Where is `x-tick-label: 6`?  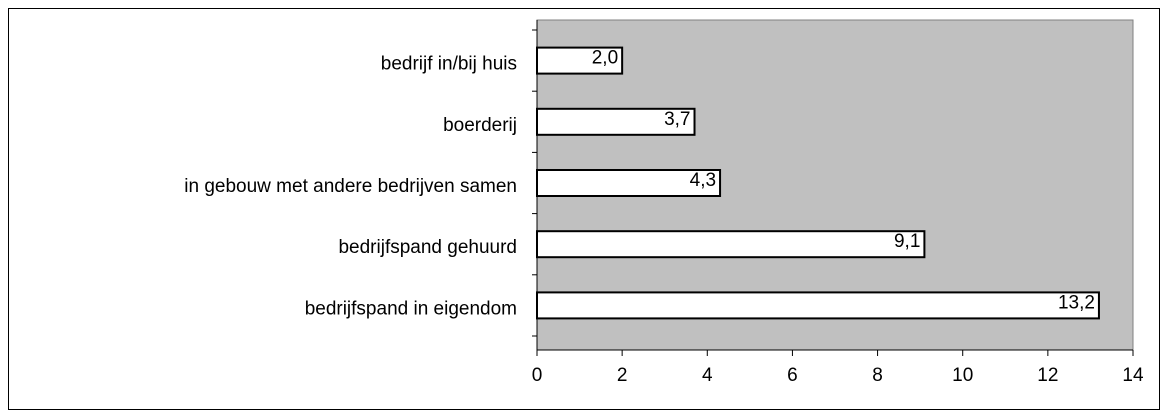
x-tick-label: 6 is located at coordinates (792, 375).